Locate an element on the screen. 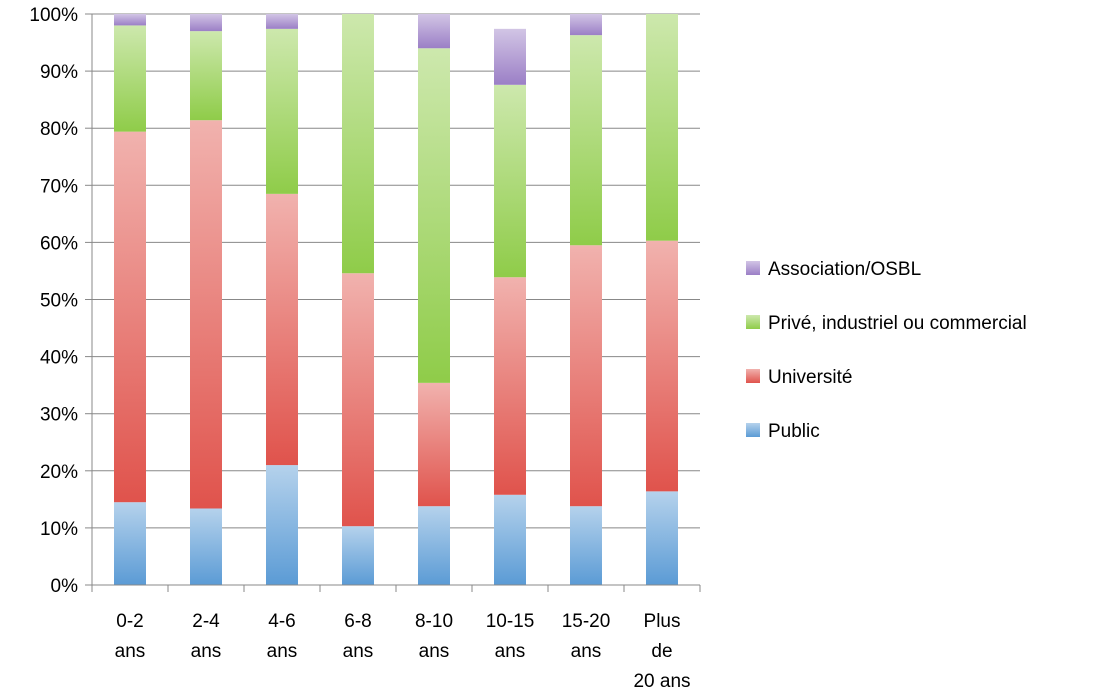 The image size is (1111, 696). y-tick-label: 20% is located at coordinates (59, 472).